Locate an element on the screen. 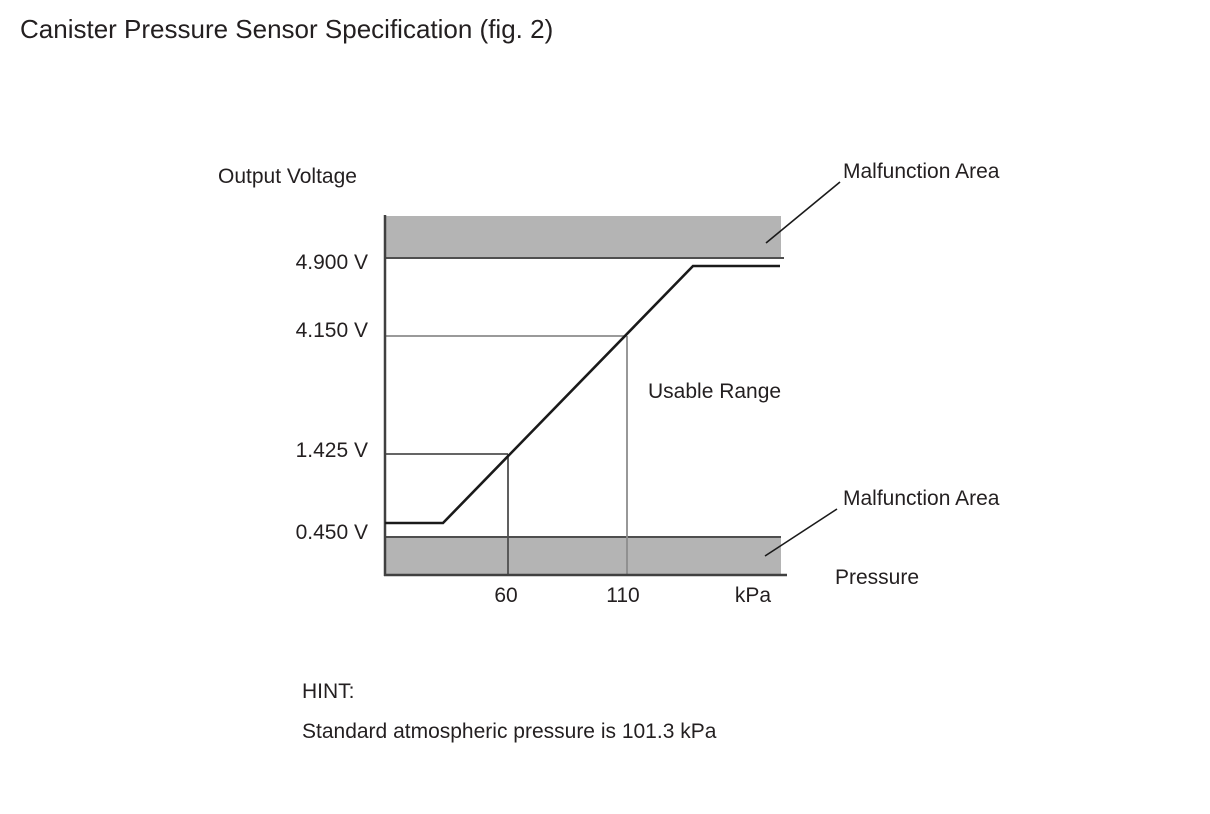 This screenshot has height=814, width=1210. malfunction-band-top is located at coordinates (583, 237).